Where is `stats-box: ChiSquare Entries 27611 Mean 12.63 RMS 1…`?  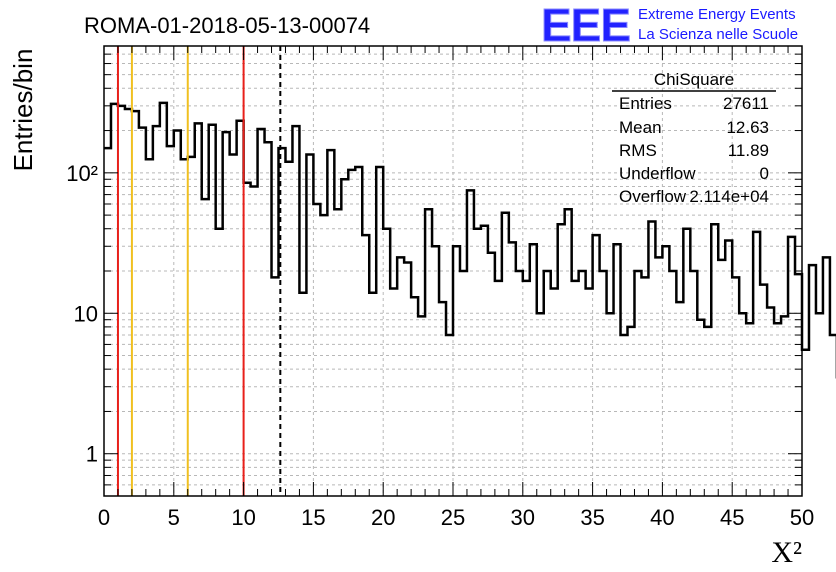 stats-box: ChiSquare Entries 27611 Mean 12.63 RMS 1… is located at coordinates (694, 138).